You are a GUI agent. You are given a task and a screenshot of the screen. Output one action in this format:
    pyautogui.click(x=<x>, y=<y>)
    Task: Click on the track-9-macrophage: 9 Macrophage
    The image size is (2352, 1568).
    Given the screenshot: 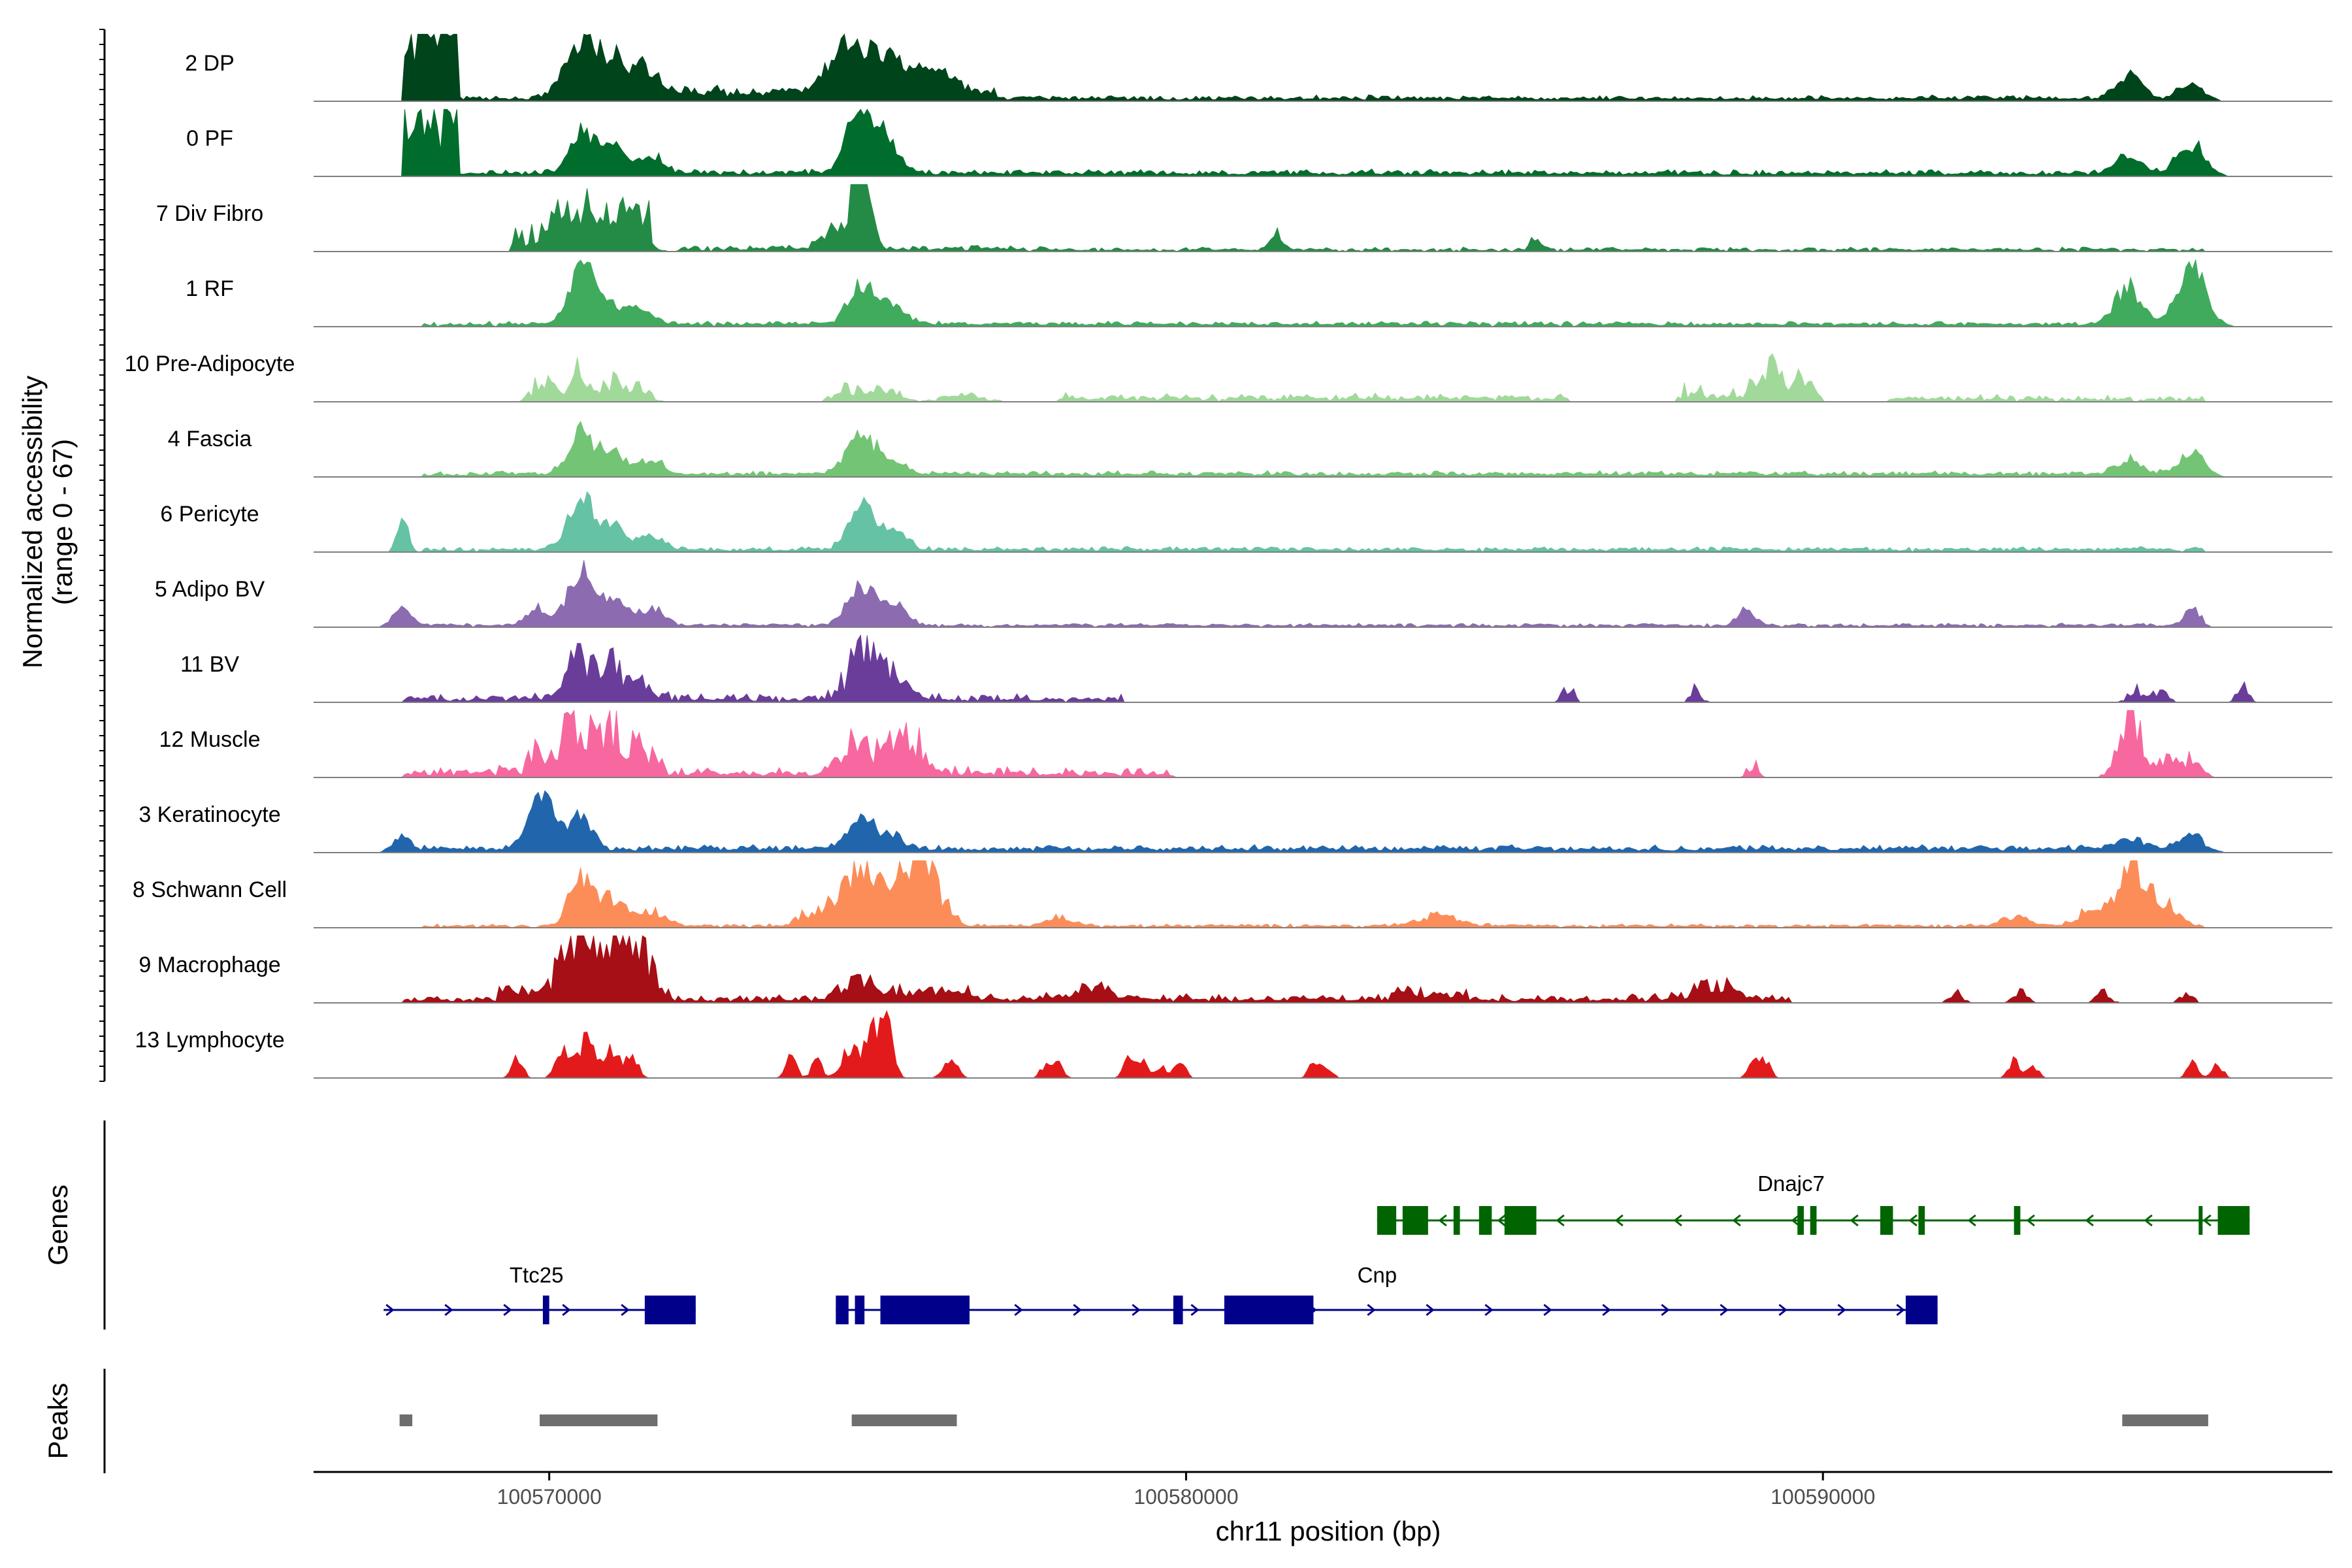 What is the action you would take?
    pyautogui.click(x=1235, y=969)
    